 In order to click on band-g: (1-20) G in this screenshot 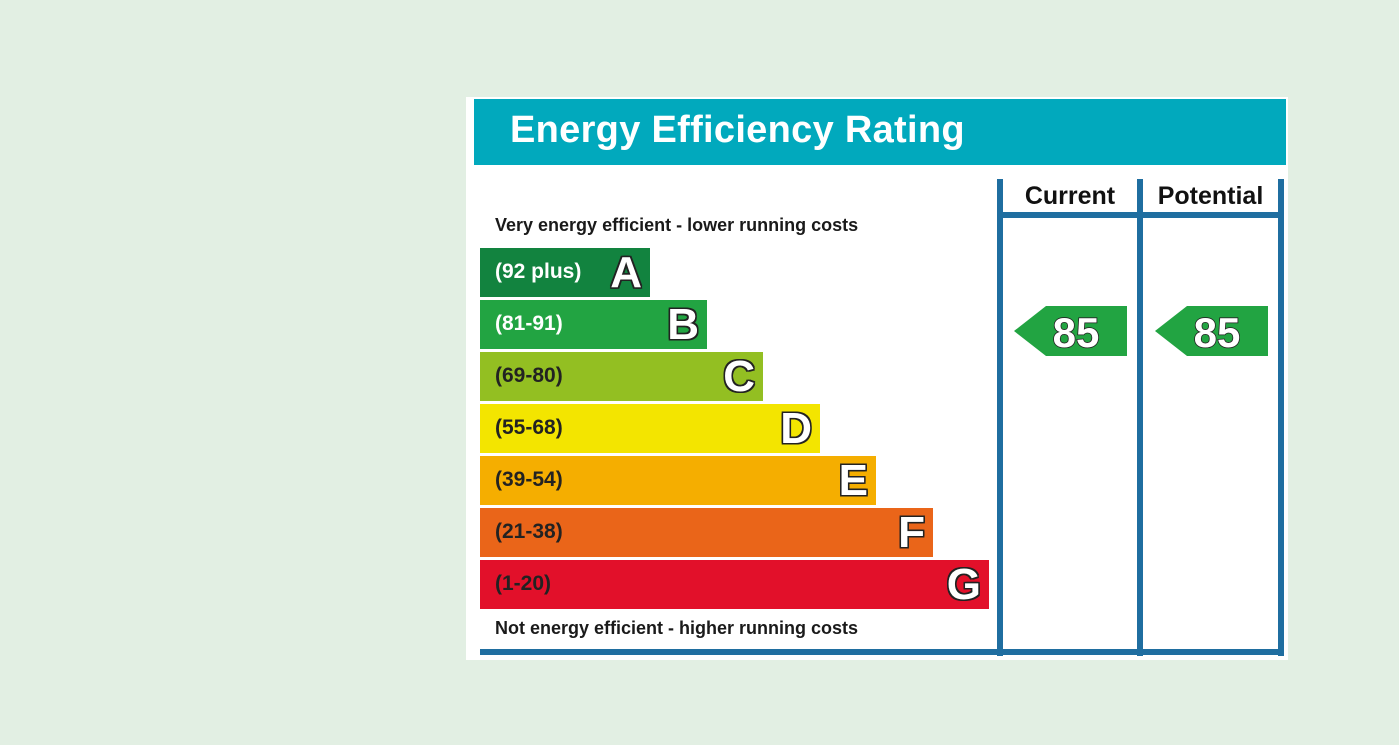, I will do `click(734, 584)`.